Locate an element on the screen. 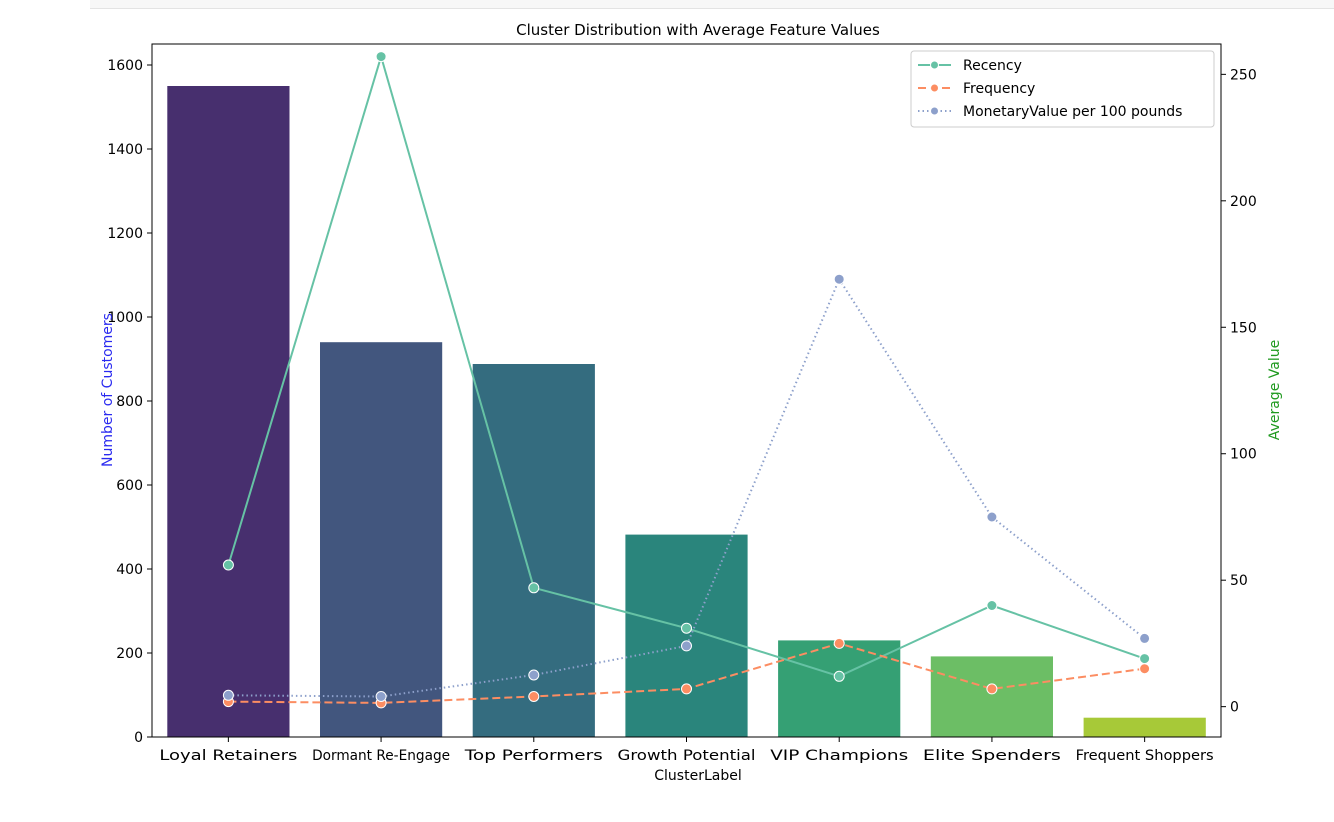 This screenshot has width=1334, height=822. bar-frequent-shoppers is located at coordinates (1144, 727).